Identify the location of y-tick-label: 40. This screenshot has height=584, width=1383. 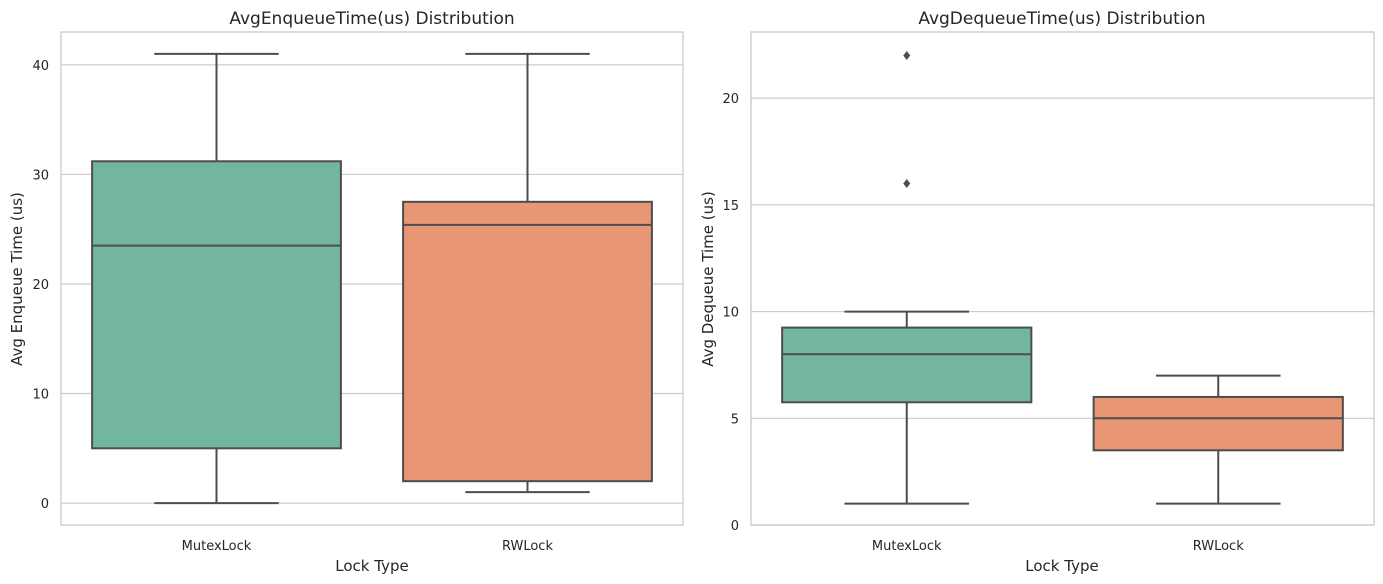
(40, 66).